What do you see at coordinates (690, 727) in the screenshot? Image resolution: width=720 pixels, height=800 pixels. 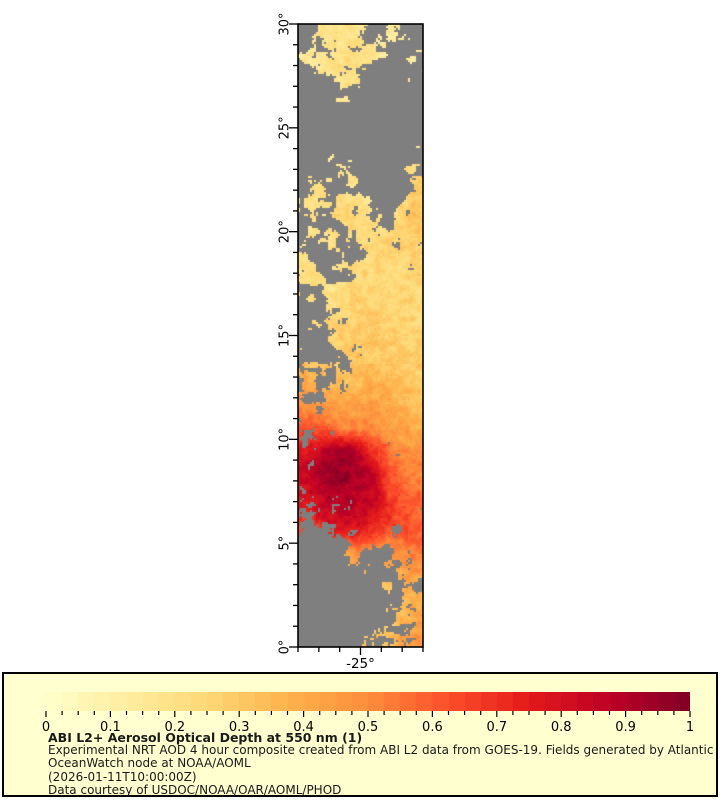 I see `colorbar-tick-label: 1` at bounding box center [690, 727].